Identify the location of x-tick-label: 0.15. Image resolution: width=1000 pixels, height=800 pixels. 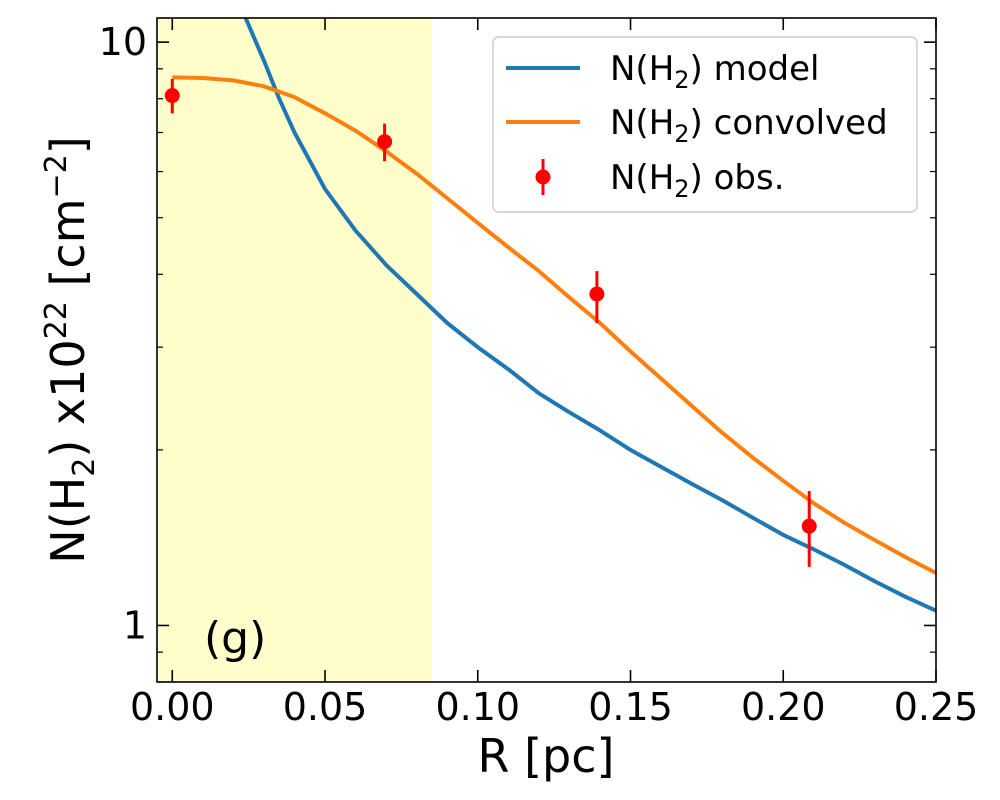
(630, 707).